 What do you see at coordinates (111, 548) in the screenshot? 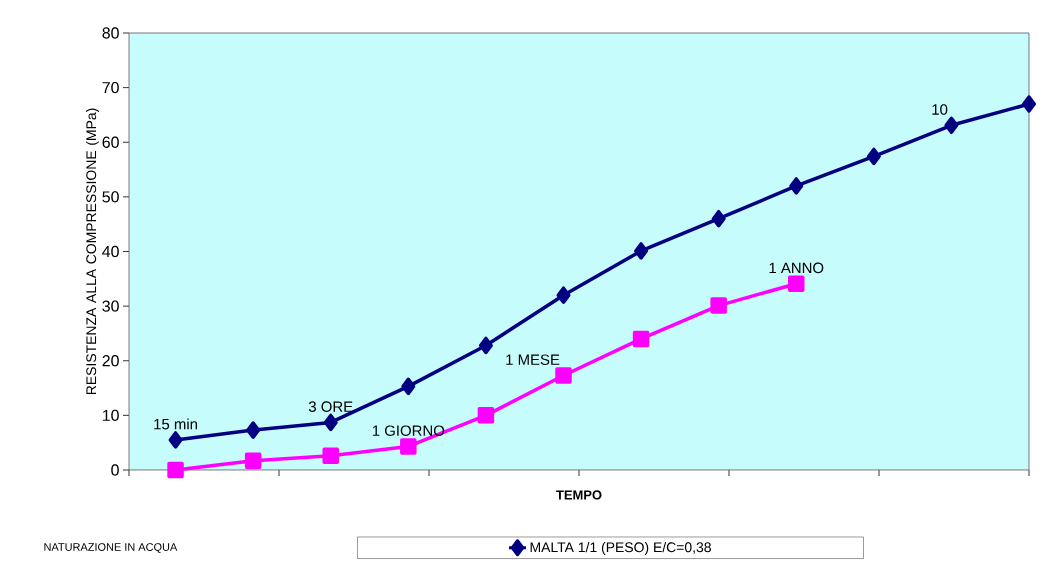
I see `text: NATURAZIONE IN ACQUA` at bounding box center [111, 548].